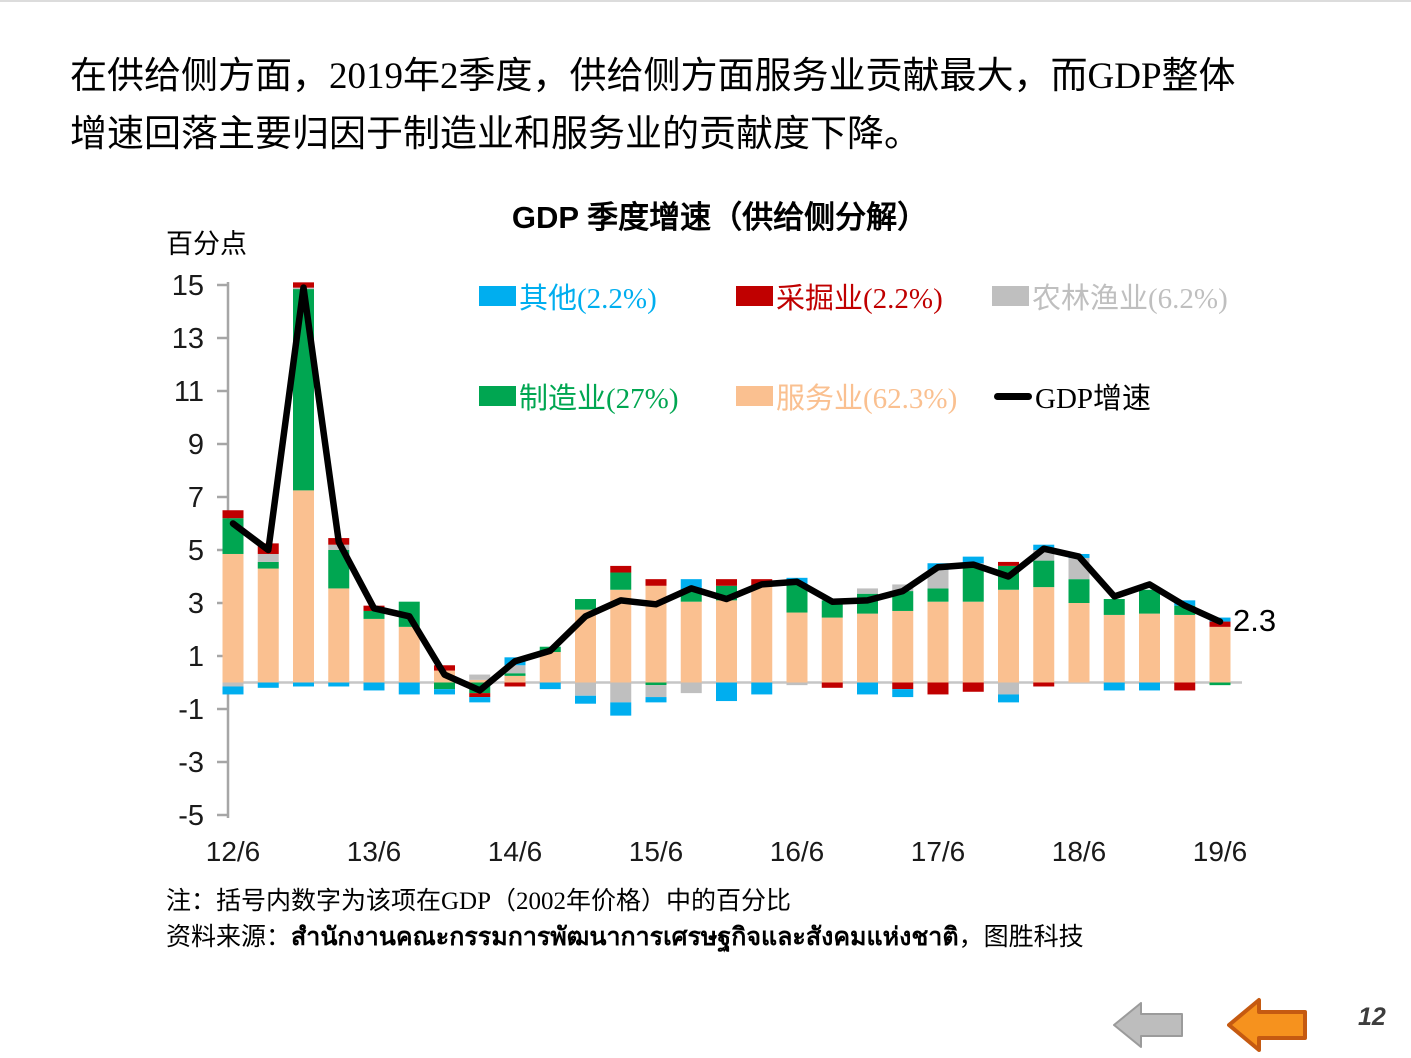 The image size is (1411, 1058). What do you see at coordinates (797, 598) in the screenshot?
I see `bar-segment-manufacturing-16/6` at bounding box center [797, 598].